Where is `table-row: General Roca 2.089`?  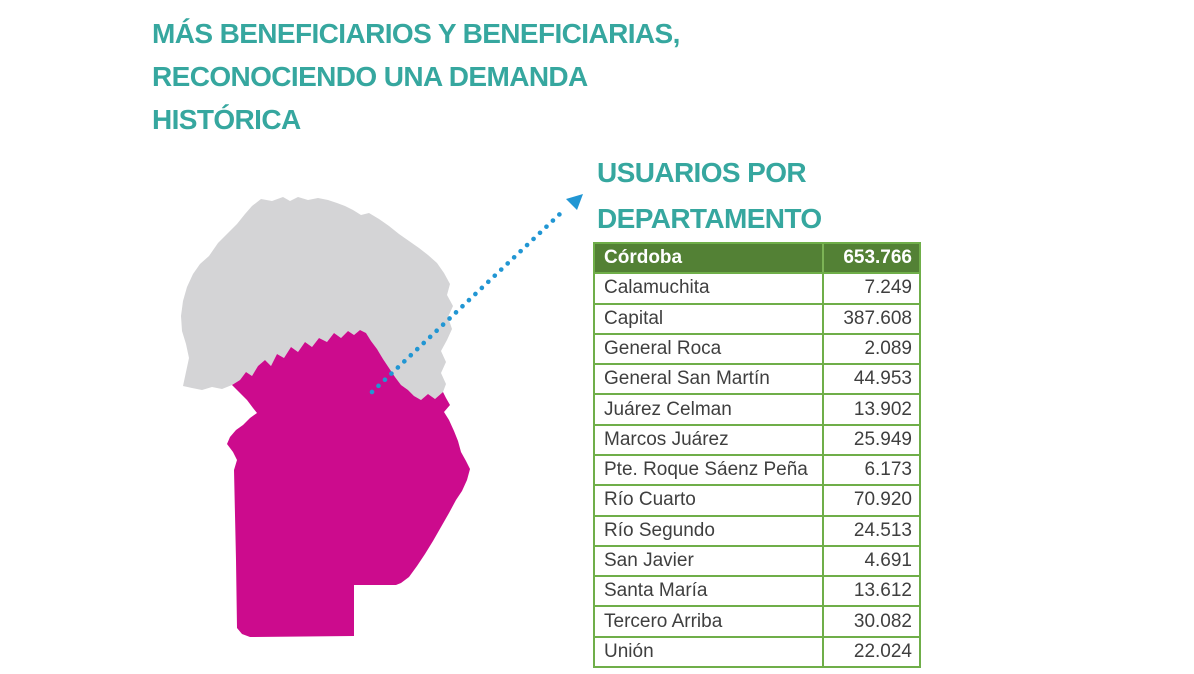
table-row: General Roca 2.089 is located at coordinates (757, 348).